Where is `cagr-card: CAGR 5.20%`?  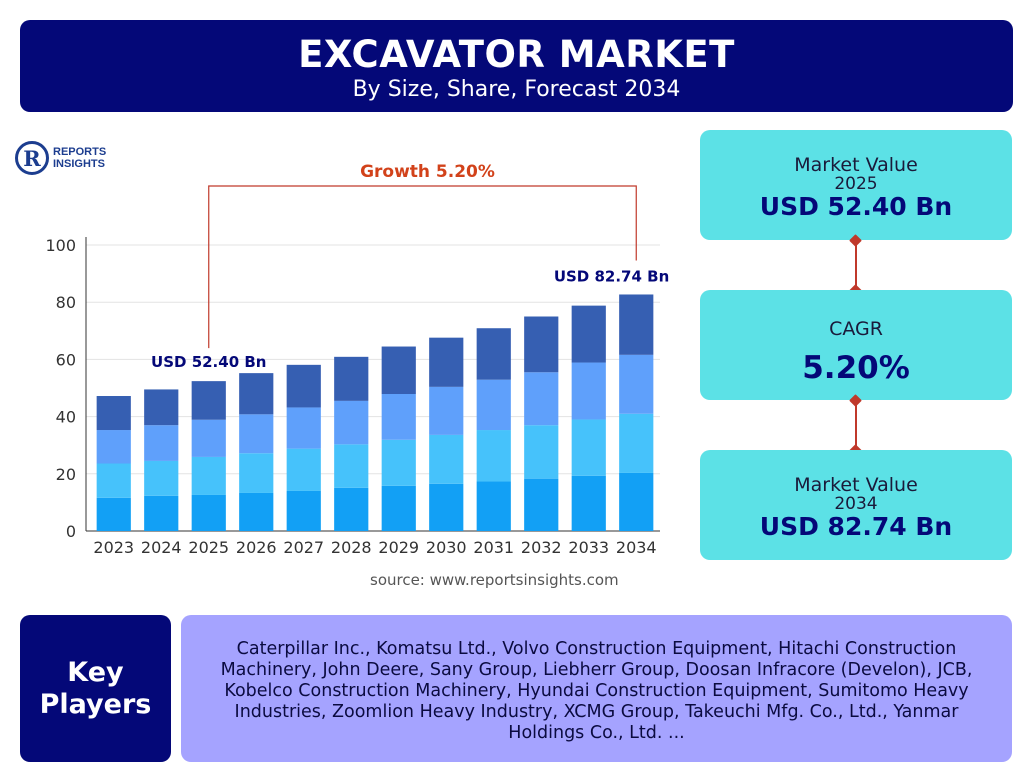
cagr-card: CAGR 5.20% is located at coordinates (856, 345).